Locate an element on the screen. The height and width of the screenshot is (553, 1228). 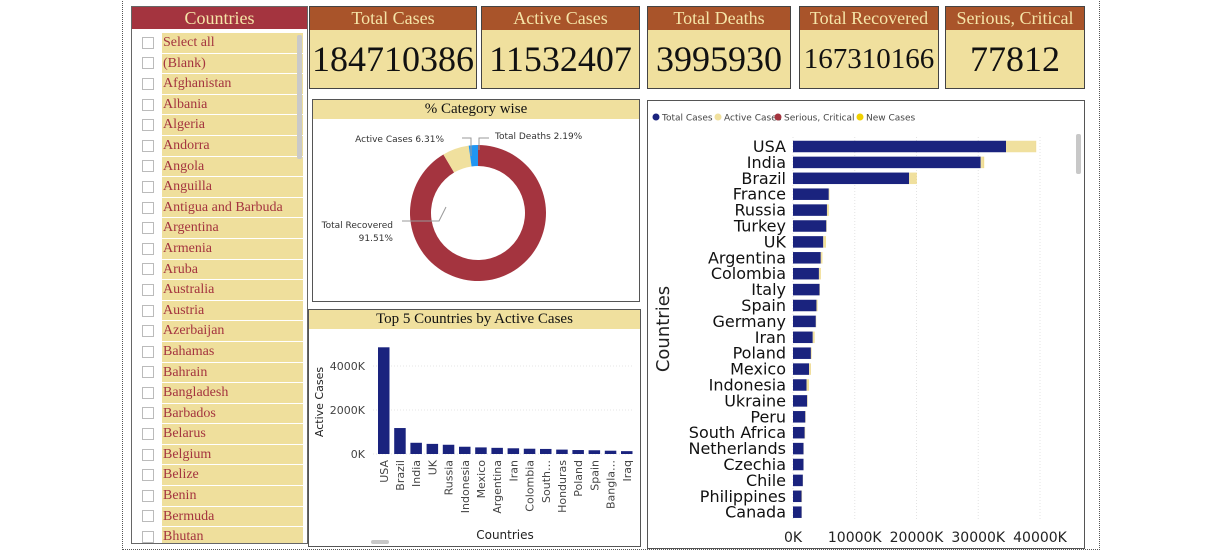
slicer-item: Barbados is located at coordinates (219, 413).